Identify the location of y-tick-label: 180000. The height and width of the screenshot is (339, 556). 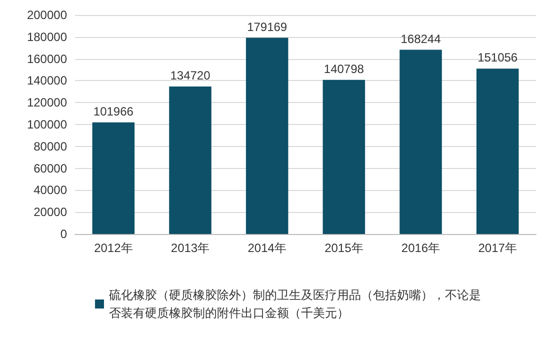
(47, 37).